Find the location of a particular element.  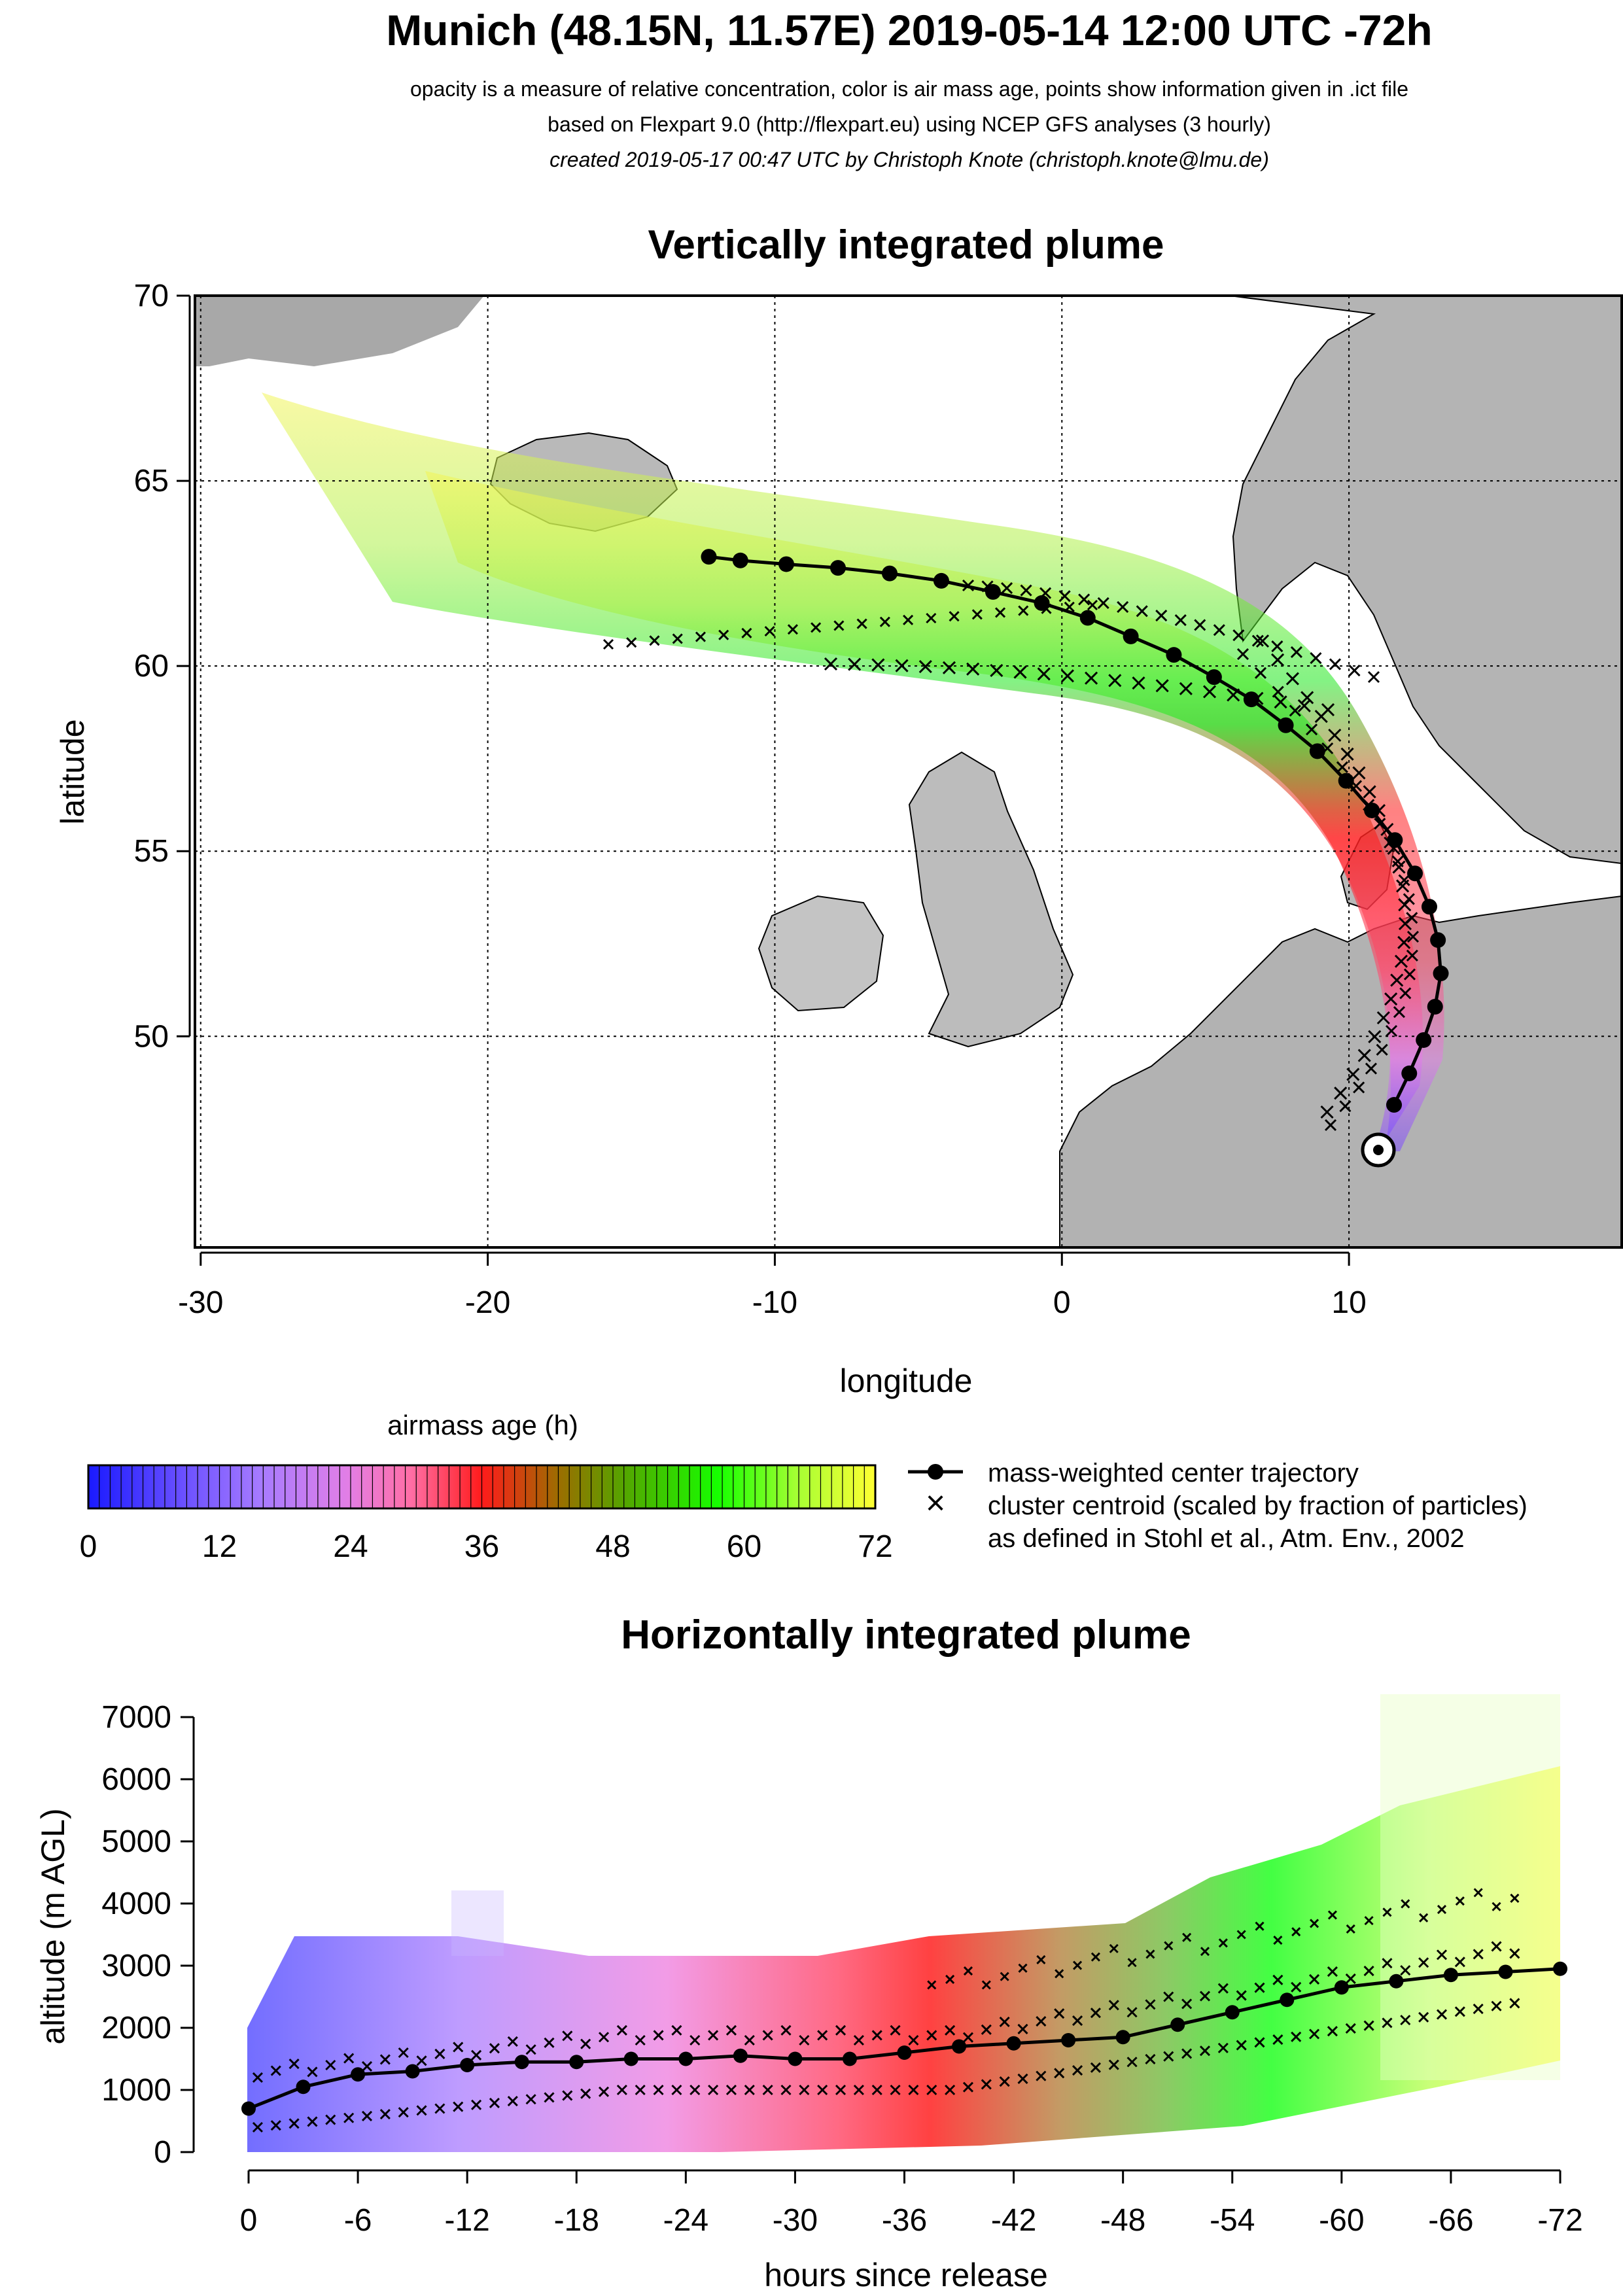

legend-line-dot is located at coordinates (935, 1472).